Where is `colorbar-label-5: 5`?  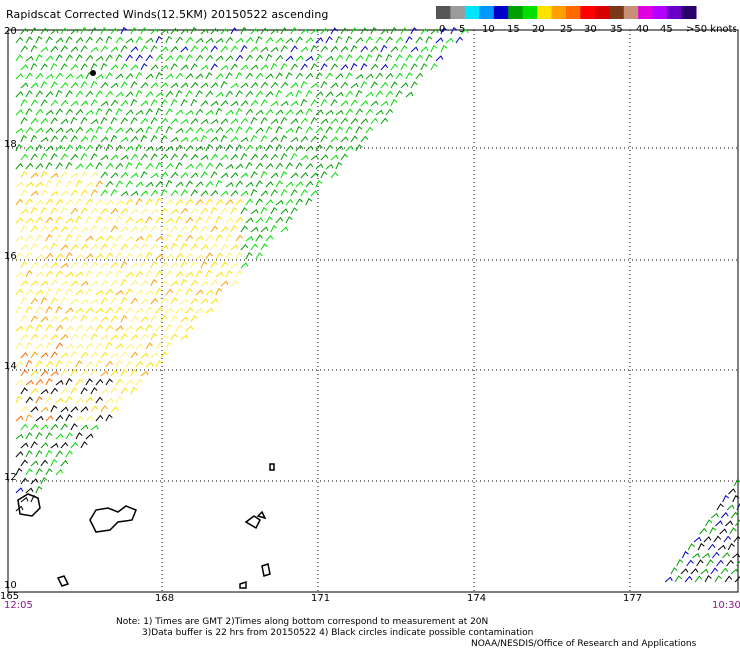
colorbar-label-5: 5 is located at coordinates (462, 29).